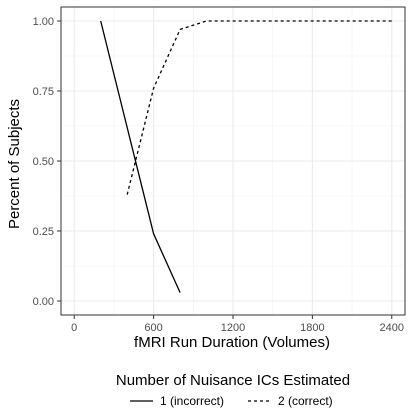 The height and width of the screenshot is (415, 415). I want to click on x-tick-label: 2400, so click(392, 328).